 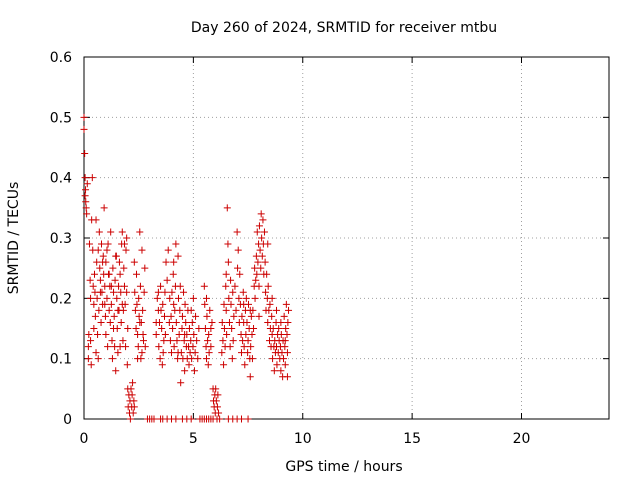 What do you see at coordinates (61, 179) in the screenshot?
I see `y-tick-label: 0.4` at bounding box center [61, 179].